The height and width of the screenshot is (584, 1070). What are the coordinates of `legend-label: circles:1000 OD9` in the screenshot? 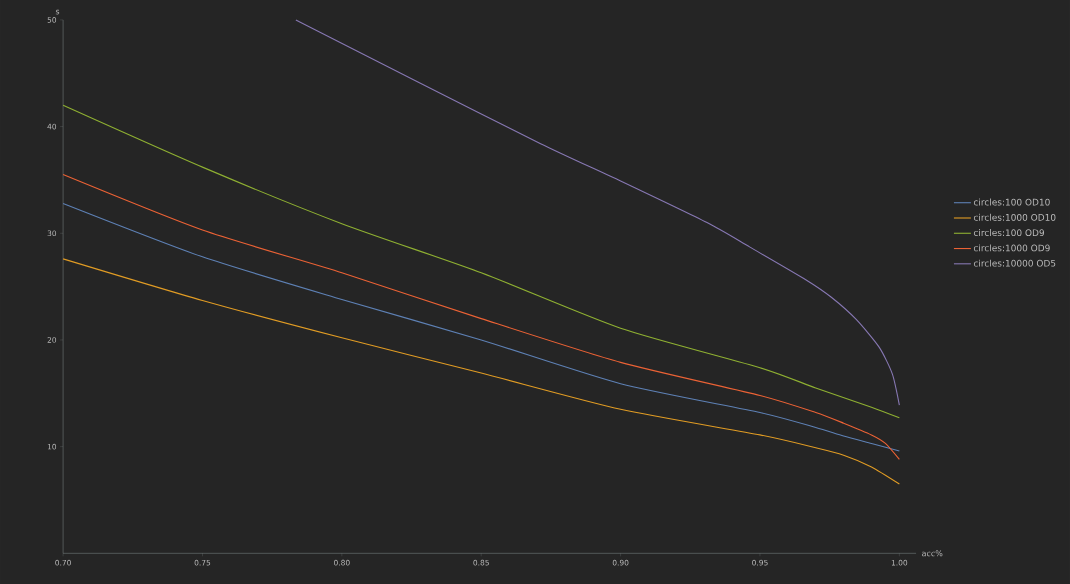 It's located at (1011, 248).